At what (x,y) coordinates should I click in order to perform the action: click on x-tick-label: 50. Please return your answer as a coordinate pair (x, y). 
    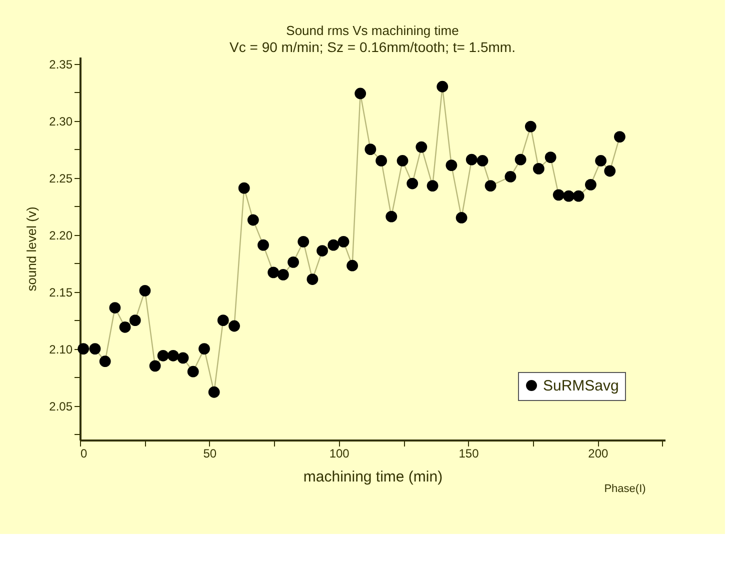
    Looking at the image, I should click on (210, 453).